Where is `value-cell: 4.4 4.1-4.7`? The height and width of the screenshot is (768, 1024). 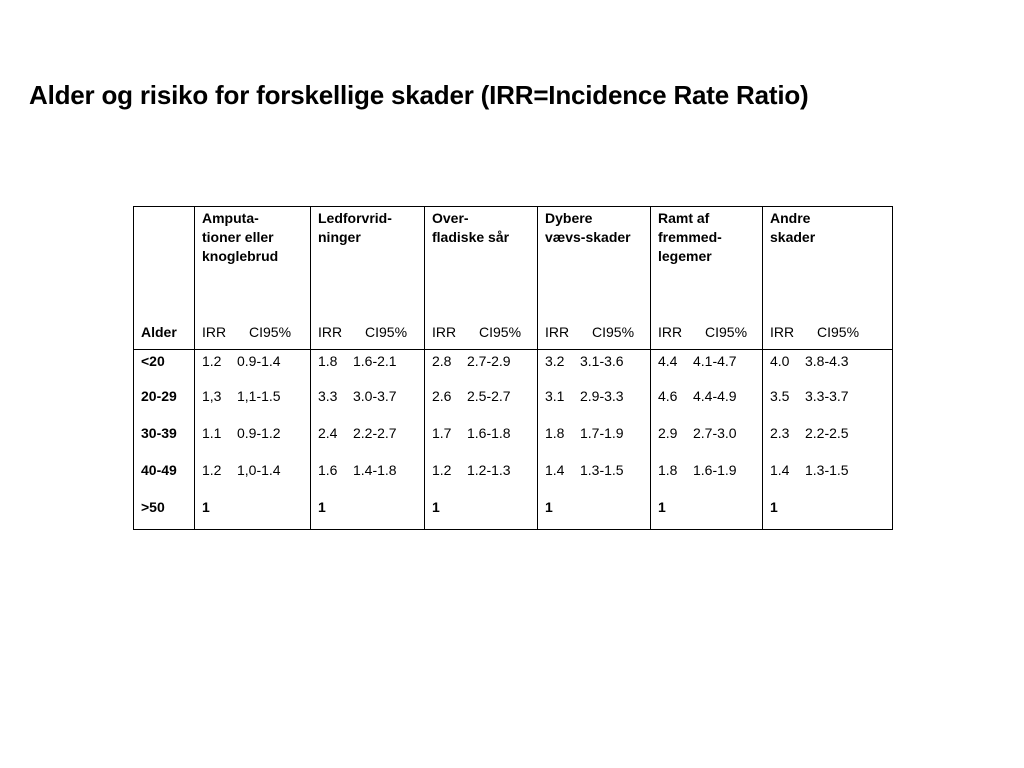 value-cell: 4.4 4.1-4.7 is located at coordinates (706, 368).